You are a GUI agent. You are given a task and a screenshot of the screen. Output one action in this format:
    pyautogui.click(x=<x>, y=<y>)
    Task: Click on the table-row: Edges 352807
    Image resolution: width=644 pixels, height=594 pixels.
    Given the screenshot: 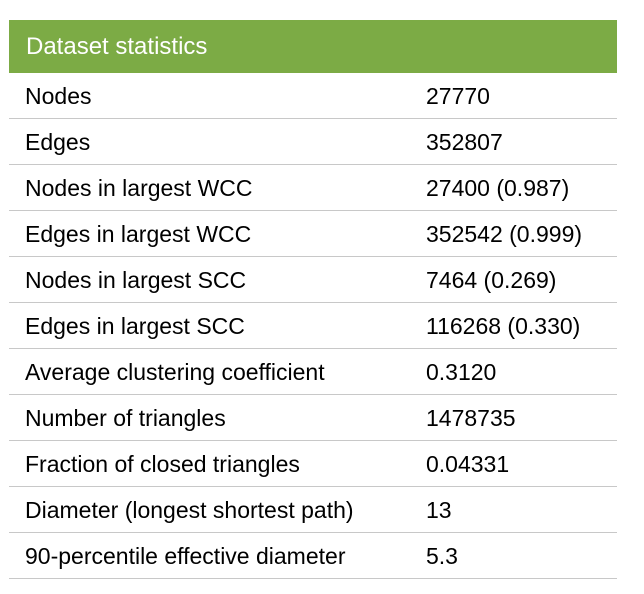 What is the action you would take?
    pyautogui.click(x=313, y=141)
    